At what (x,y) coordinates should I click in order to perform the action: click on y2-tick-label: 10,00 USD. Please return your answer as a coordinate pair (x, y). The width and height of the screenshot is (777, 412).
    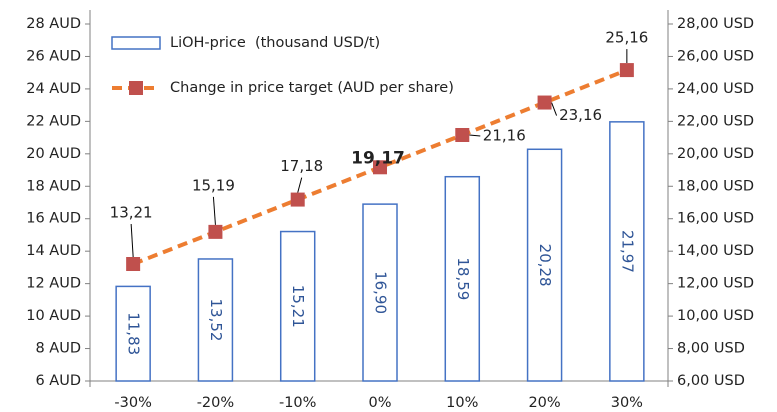
    Looking at the image, I should click on (715, 316).